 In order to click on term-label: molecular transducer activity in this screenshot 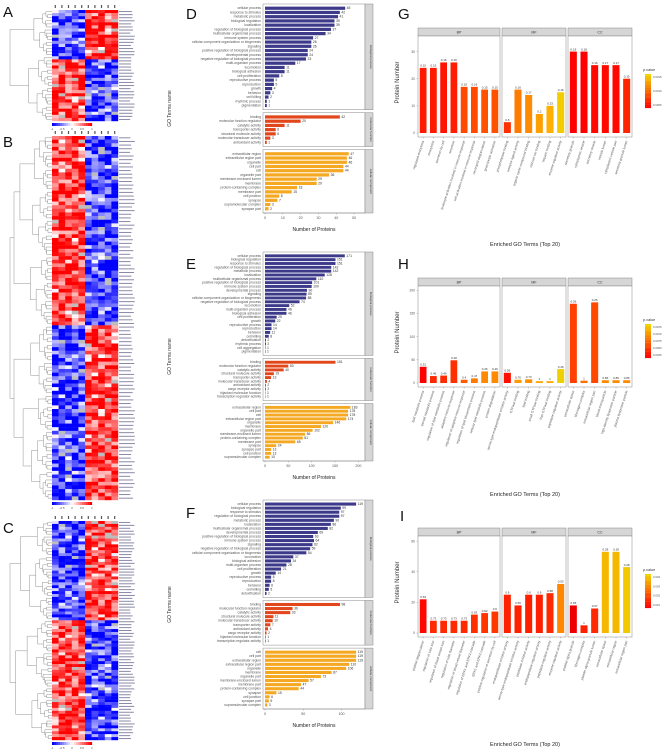, I will do `click(239, 381)`.